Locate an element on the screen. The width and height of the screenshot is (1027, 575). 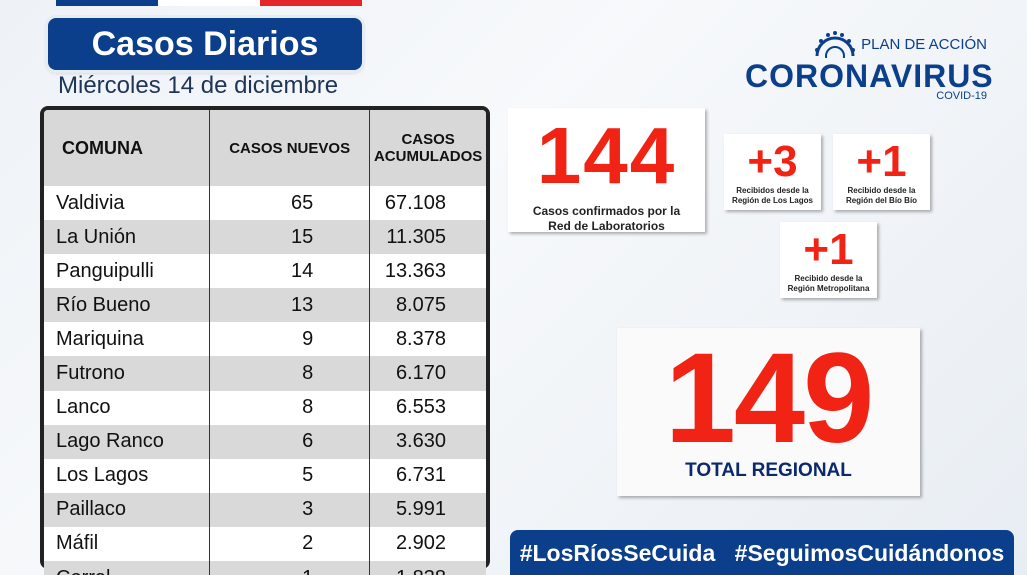
cell-comuna: Corral is located at coordinates (127, 568).